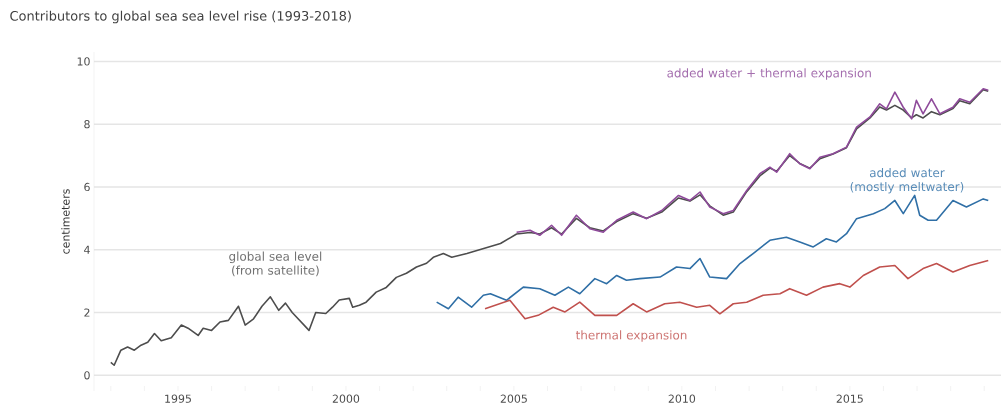 This screenshot has height=419, width=1005. What do you see at coordinates (682, 398) in the screenshot?
I see `x-tick-label: 2010` at bounding box center [682, 398].